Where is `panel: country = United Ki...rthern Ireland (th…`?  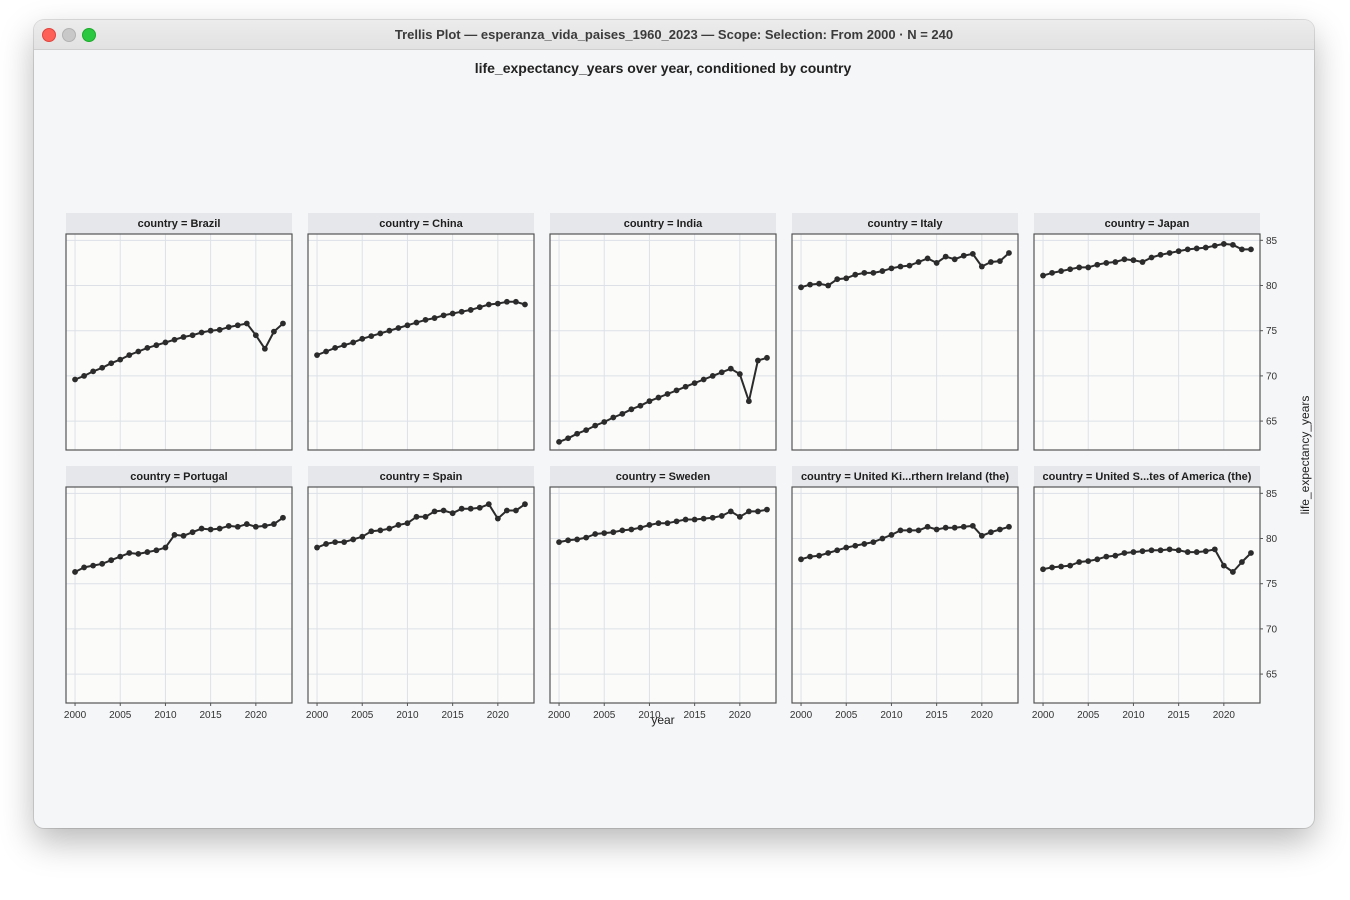 panel: country = United Ki...rthern Ireland (th… is located at coordinates (904, 593).